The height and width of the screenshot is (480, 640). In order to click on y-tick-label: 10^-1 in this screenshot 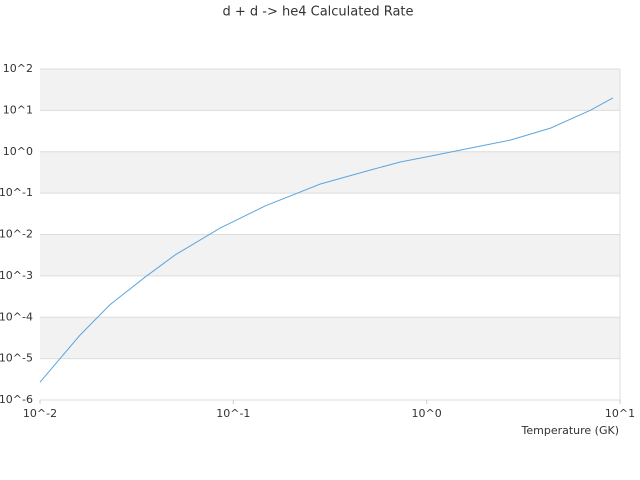, I will do `click(16, 192)`.